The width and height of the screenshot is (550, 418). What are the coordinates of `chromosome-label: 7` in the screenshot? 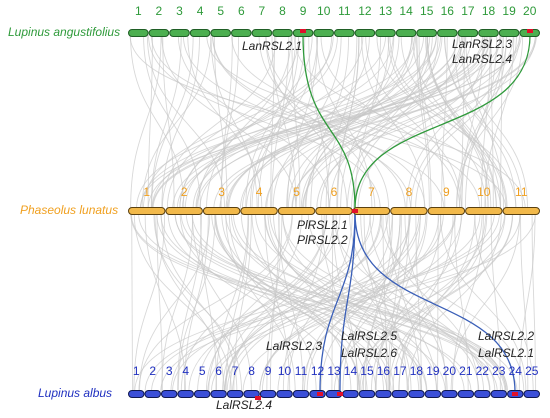 It's located at (235, 371).